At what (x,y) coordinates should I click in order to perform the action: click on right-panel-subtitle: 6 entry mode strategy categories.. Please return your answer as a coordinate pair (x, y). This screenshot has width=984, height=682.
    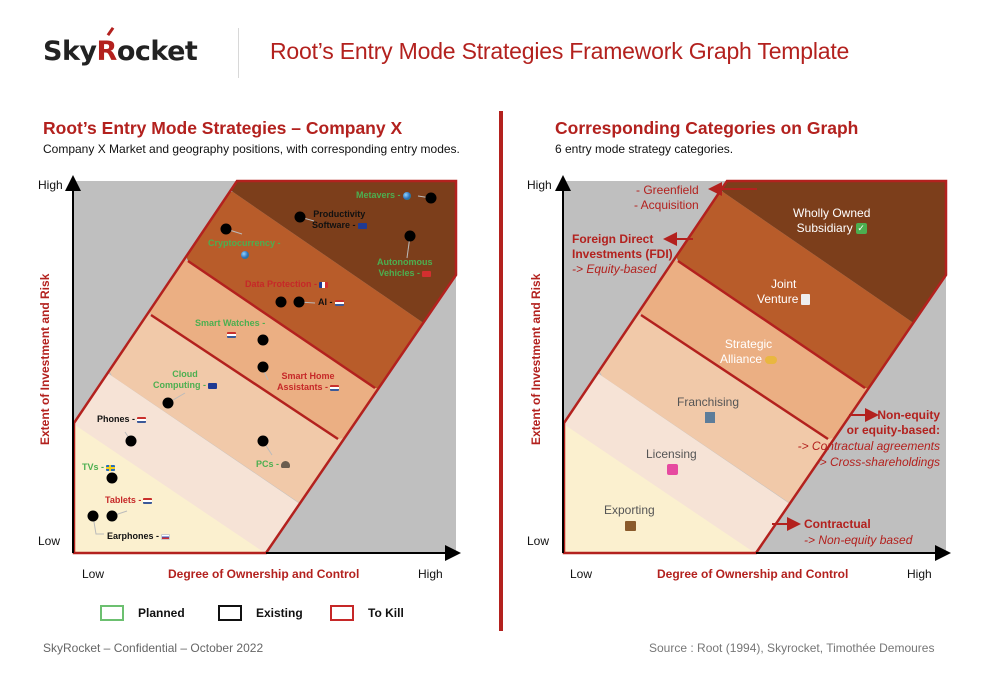
    Looking at the image, I should click on (644, 149).